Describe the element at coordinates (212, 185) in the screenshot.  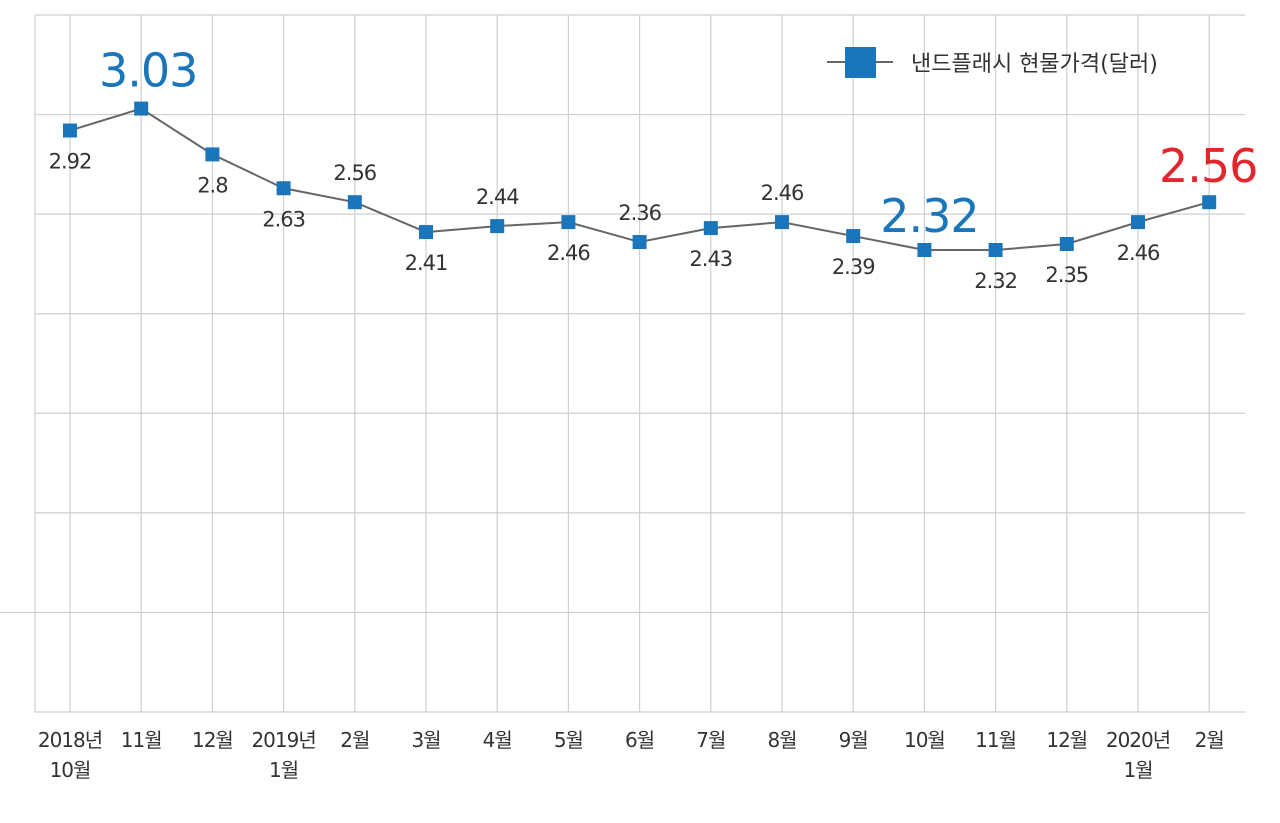
I see `data-label: 2.8` at that location.